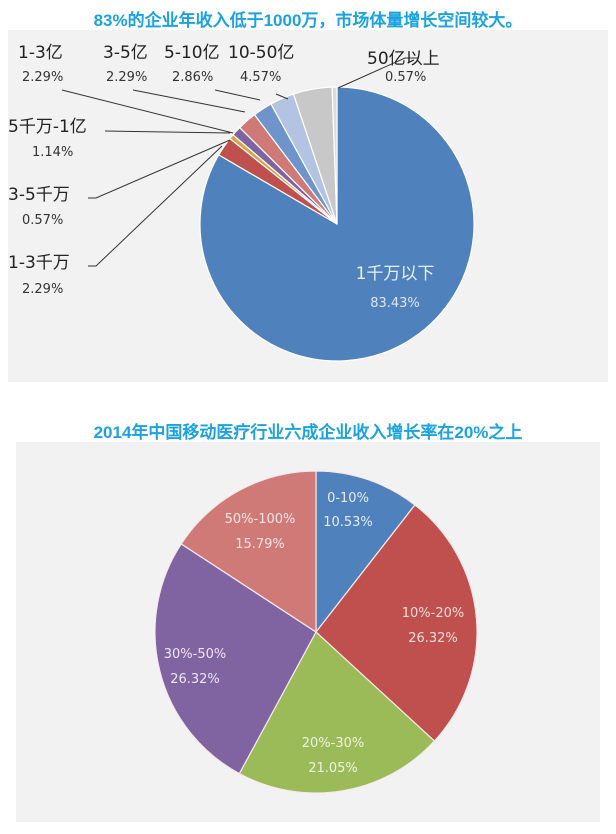 This screenshot has width=616, height=834. Describe the element at coordinates (39, 195) in the screenshot. I see `label-3-5kw: 3-5千万` at that location.